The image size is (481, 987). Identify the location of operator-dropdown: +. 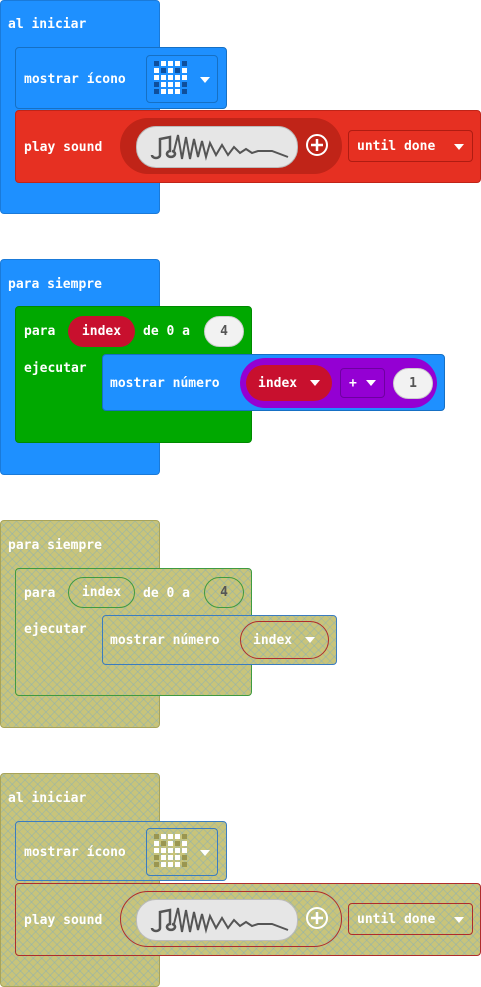
(362, 383).